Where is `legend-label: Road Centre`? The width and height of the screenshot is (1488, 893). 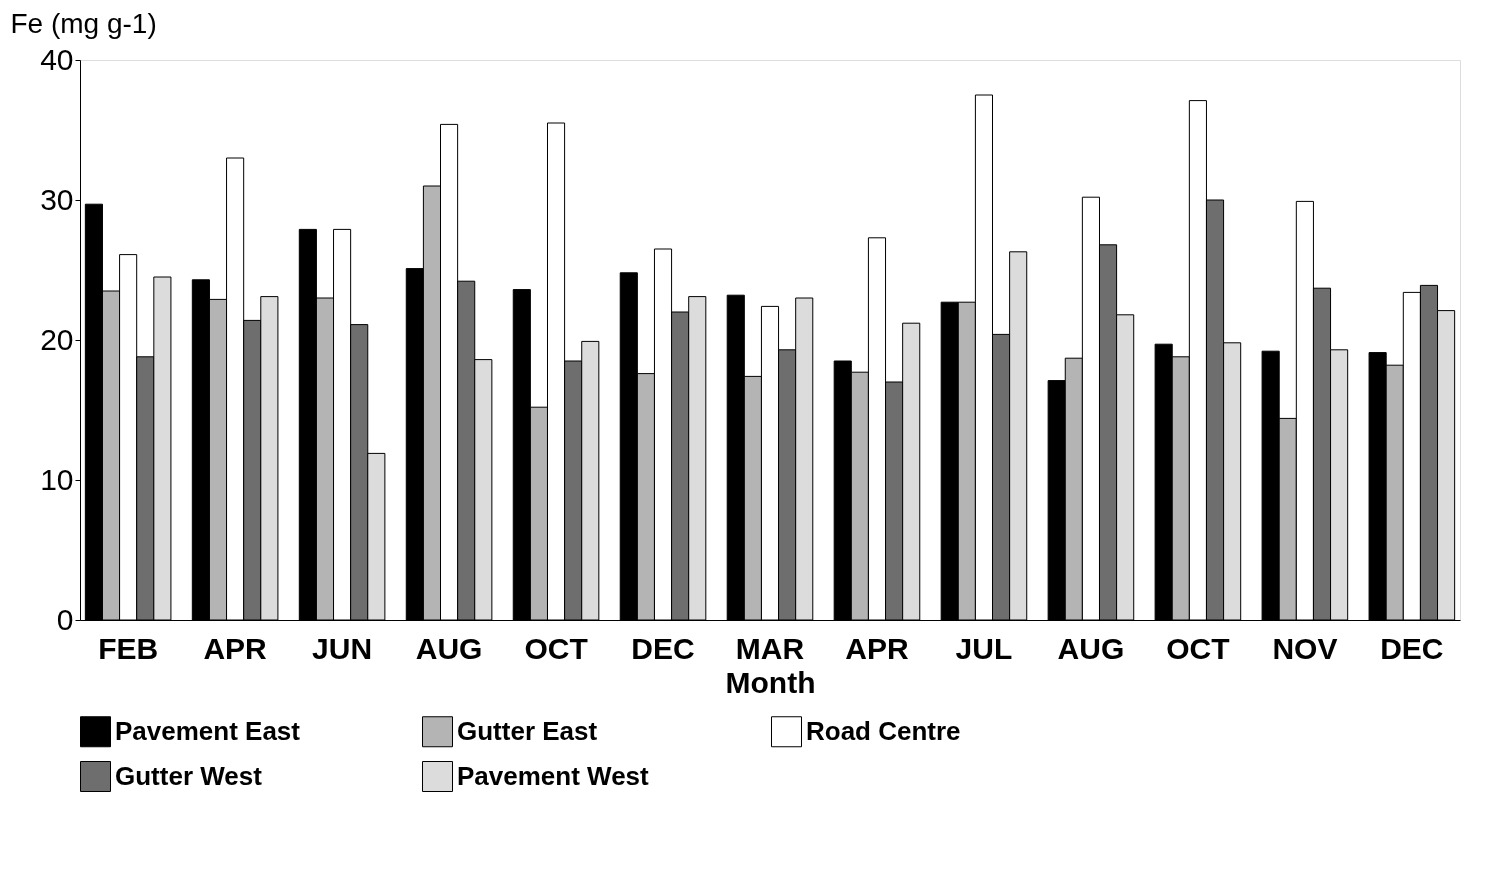
legend-label: Road Centre is located at coordinates (883, 730).